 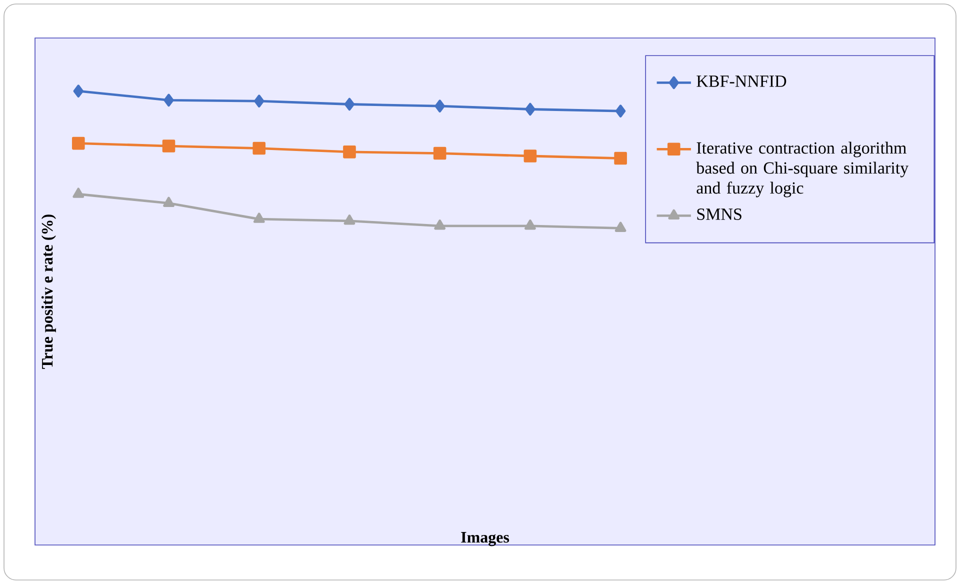 I want to click on legend-label: Iterative contraction algorithm based on Chi-square similarity and fuzzy logic, so click(x=802, y=170).